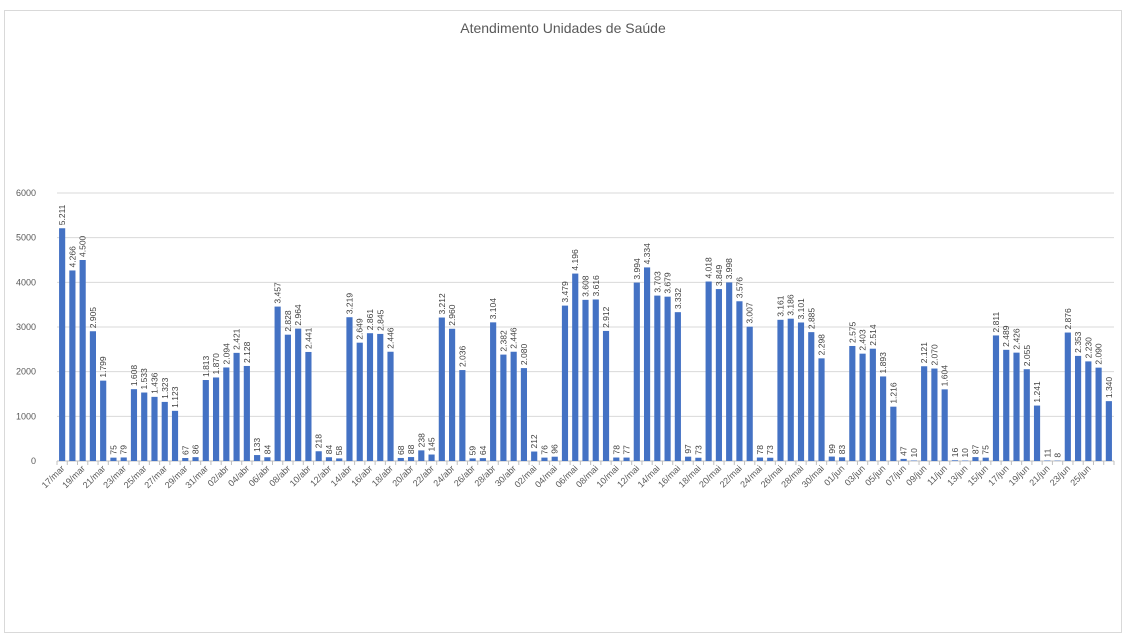 This screenshot has height=637, width=1126. Describe the element at coordinates (534, 441) in the screenshot. I see `data-label: 212` at that location.